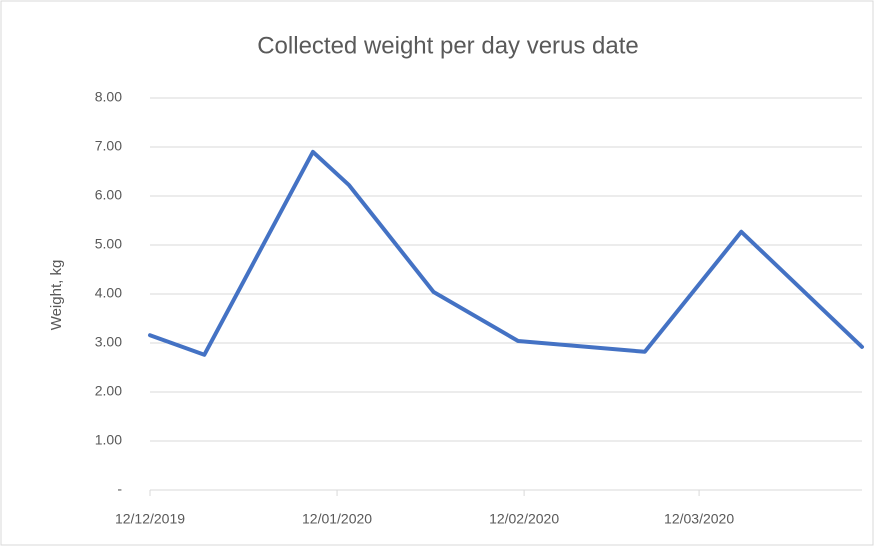 Image resolution: width=875 pixels, height=547 pixels. What do you see at coordinates (108, 244) in the screenshot?
I see `y-tick-label: 5.00` at bounding box center [108, 244].